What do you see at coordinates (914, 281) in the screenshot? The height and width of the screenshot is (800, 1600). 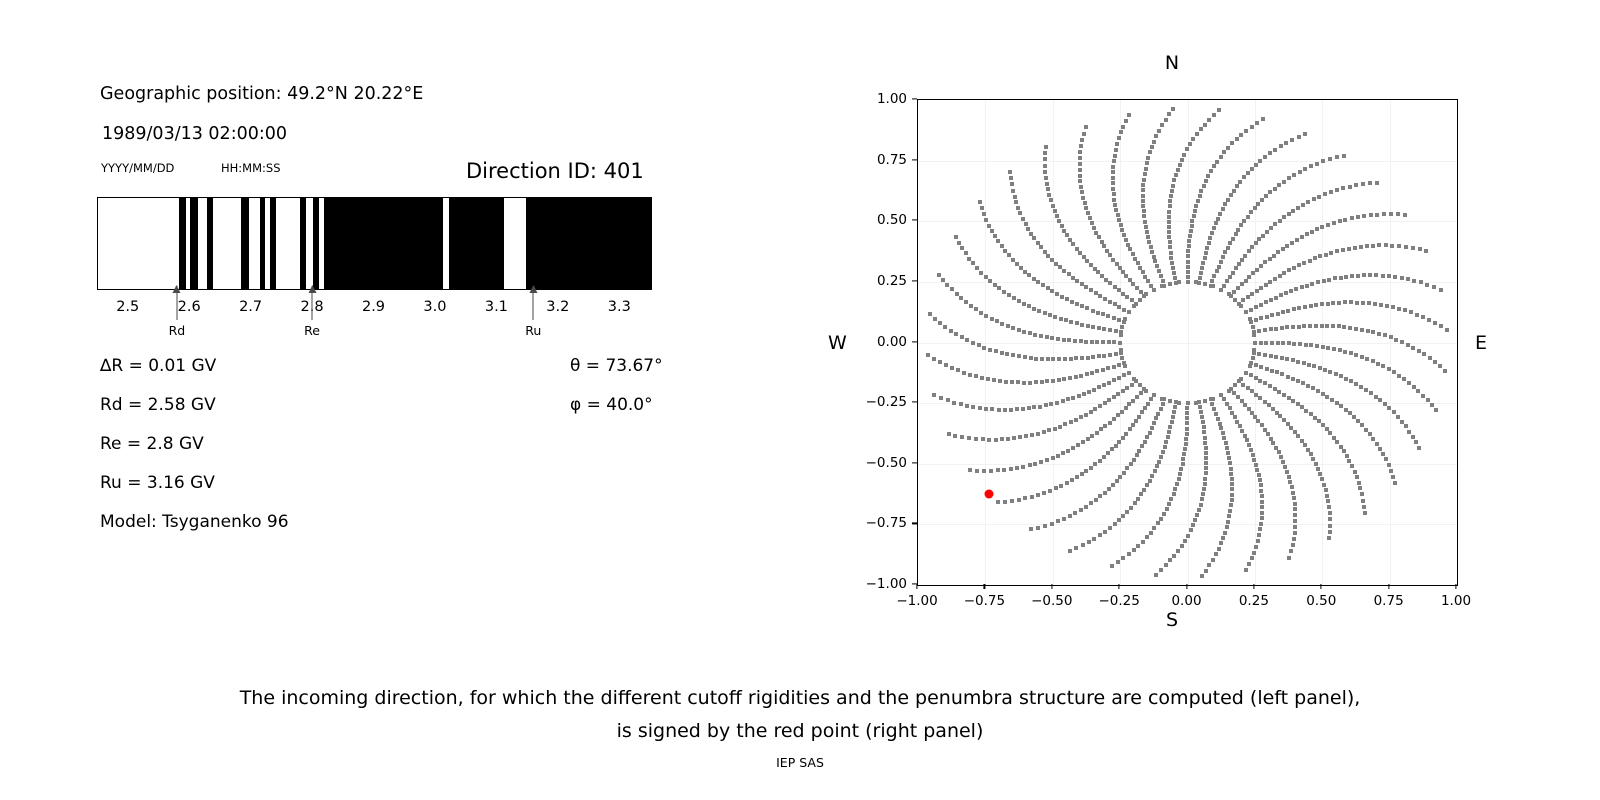 I see `y-tick-mark` at bounding box center [914, 281].